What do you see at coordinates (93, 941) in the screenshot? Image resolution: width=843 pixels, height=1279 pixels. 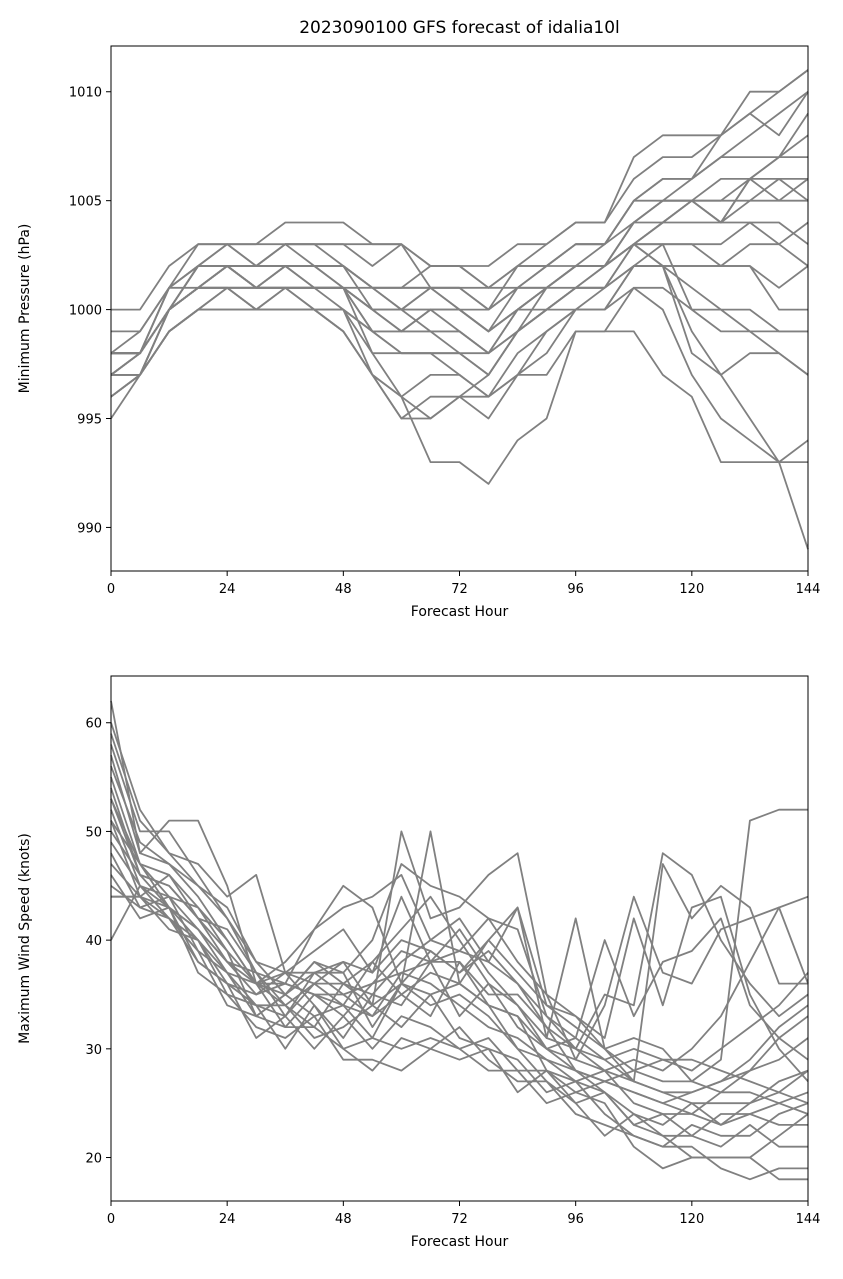 I see `y-tick-label: 40` at bounding box center [93, 941].